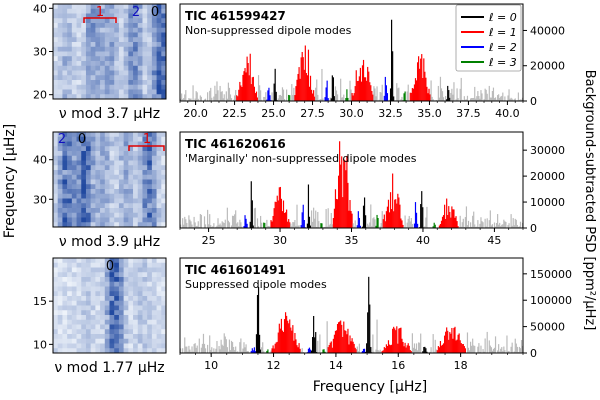 Image resolution: width=600 pixels, height=400 pixels. What do you see at coordinates (109, 368) in the screenshot?
I see `echelle-x-label: ν mod 1.77 μHz` at bounding box center [109, 368].